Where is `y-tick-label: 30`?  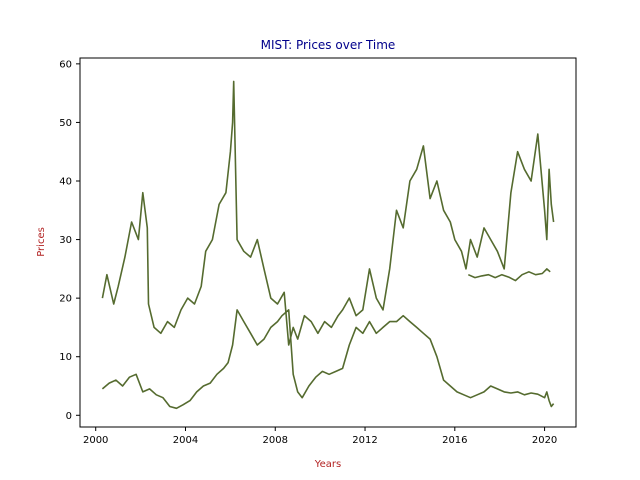 y-tick-label: 30 is located at coordinates (65, 240).